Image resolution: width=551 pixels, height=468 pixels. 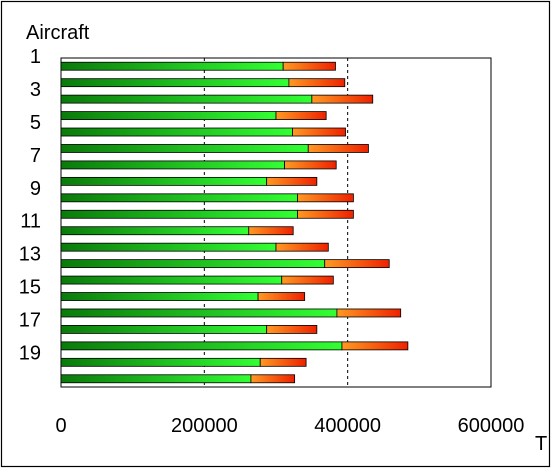 What do you see at coordinates (30, 288) in the screenshot?
I see `y-tick-label: 15` at bounding box center [30, 288].